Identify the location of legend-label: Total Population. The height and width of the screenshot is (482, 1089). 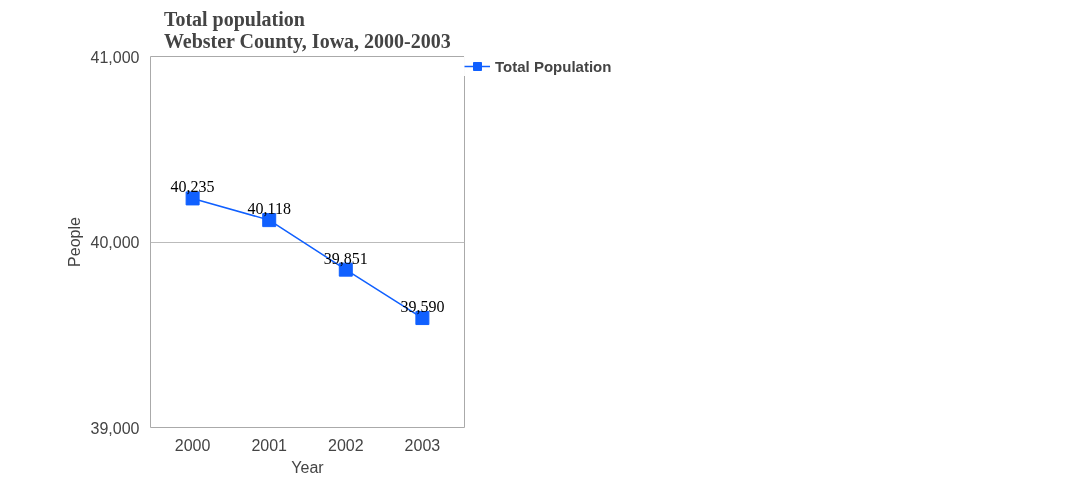
(553, 66).